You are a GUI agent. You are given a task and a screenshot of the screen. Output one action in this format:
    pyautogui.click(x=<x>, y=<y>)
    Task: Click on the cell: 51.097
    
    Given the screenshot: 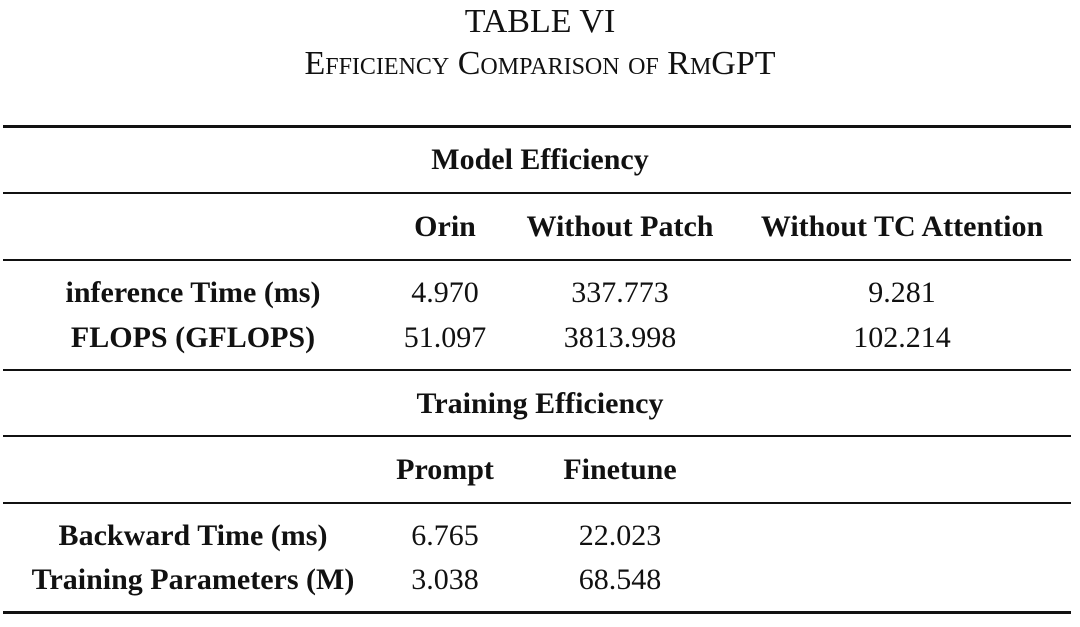 What is the action you would take?
    pyautogui.click(x=445, y=337)
    